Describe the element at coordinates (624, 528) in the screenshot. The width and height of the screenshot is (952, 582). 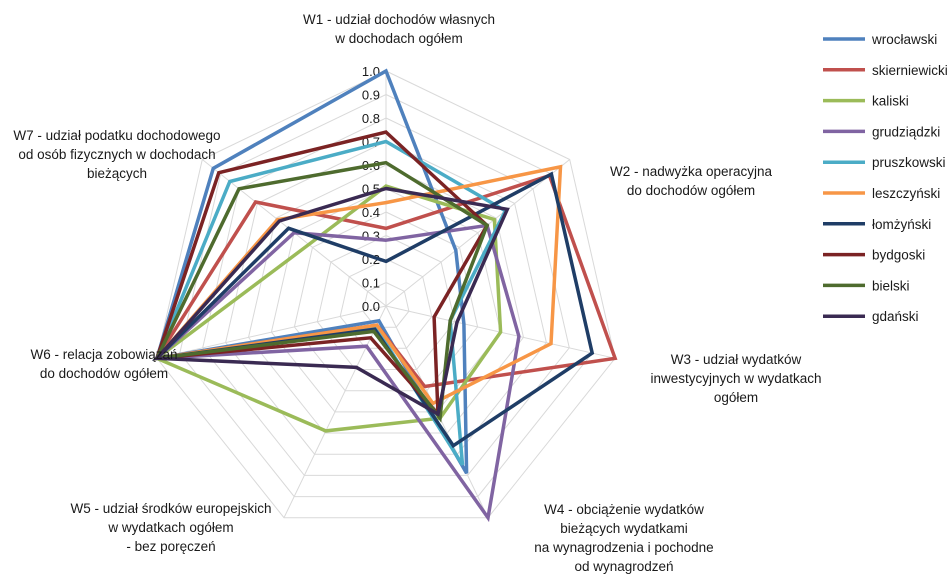
I see `axis-label-line: bieżących wydatkami` at that location.